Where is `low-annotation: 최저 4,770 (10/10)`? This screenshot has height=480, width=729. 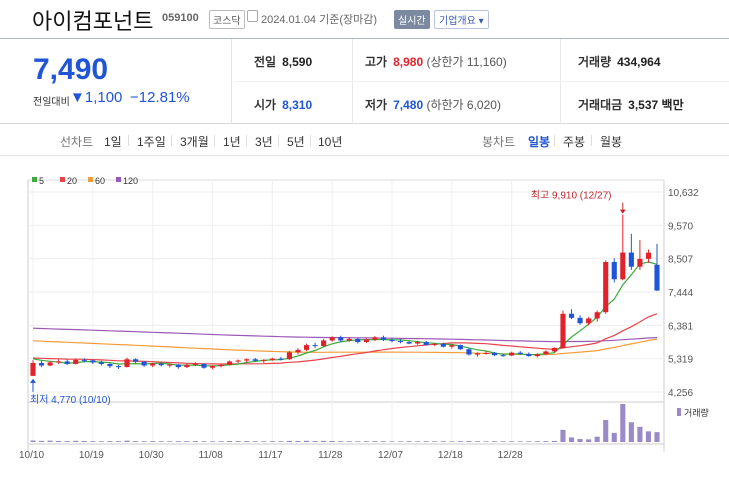 low-annotation: 최저 4,770 (10/10) is located at coordinates (70, 400).